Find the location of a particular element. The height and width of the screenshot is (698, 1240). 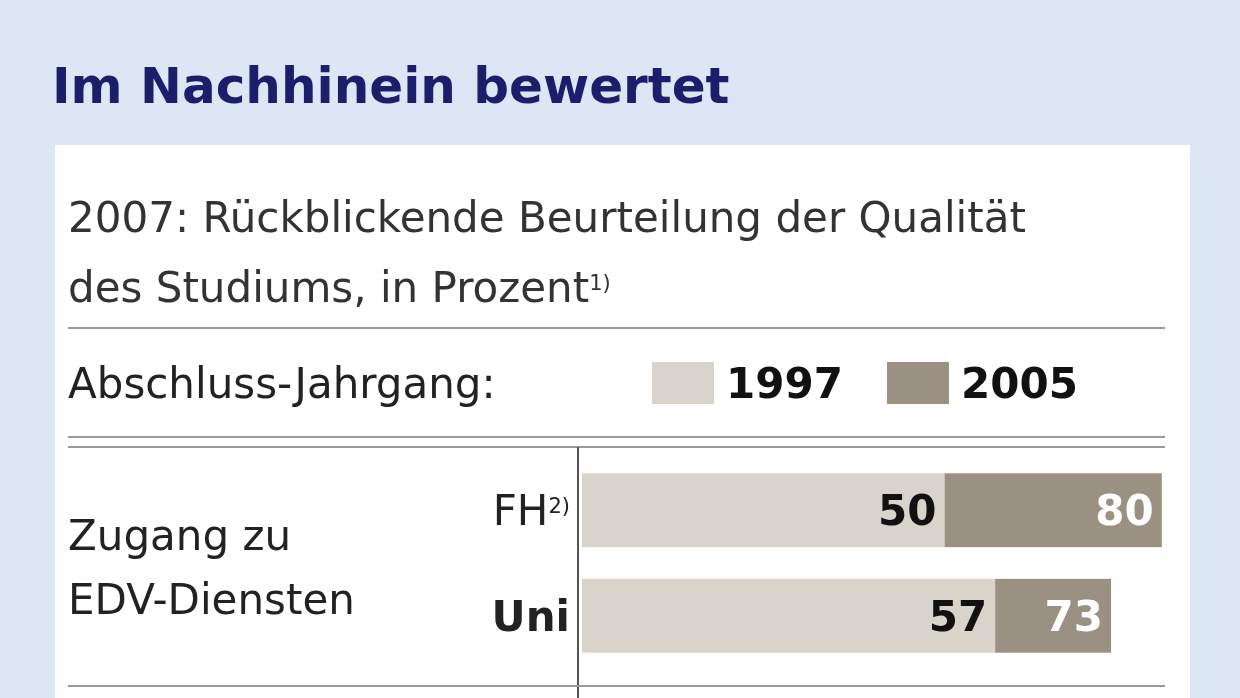

legend-title: Abschluss-Jahrgang: is located at coordinates (282, 383).